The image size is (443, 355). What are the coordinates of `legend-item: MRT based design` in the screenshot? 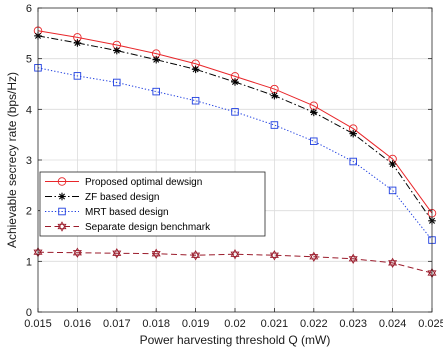 It's located at (107, 212).